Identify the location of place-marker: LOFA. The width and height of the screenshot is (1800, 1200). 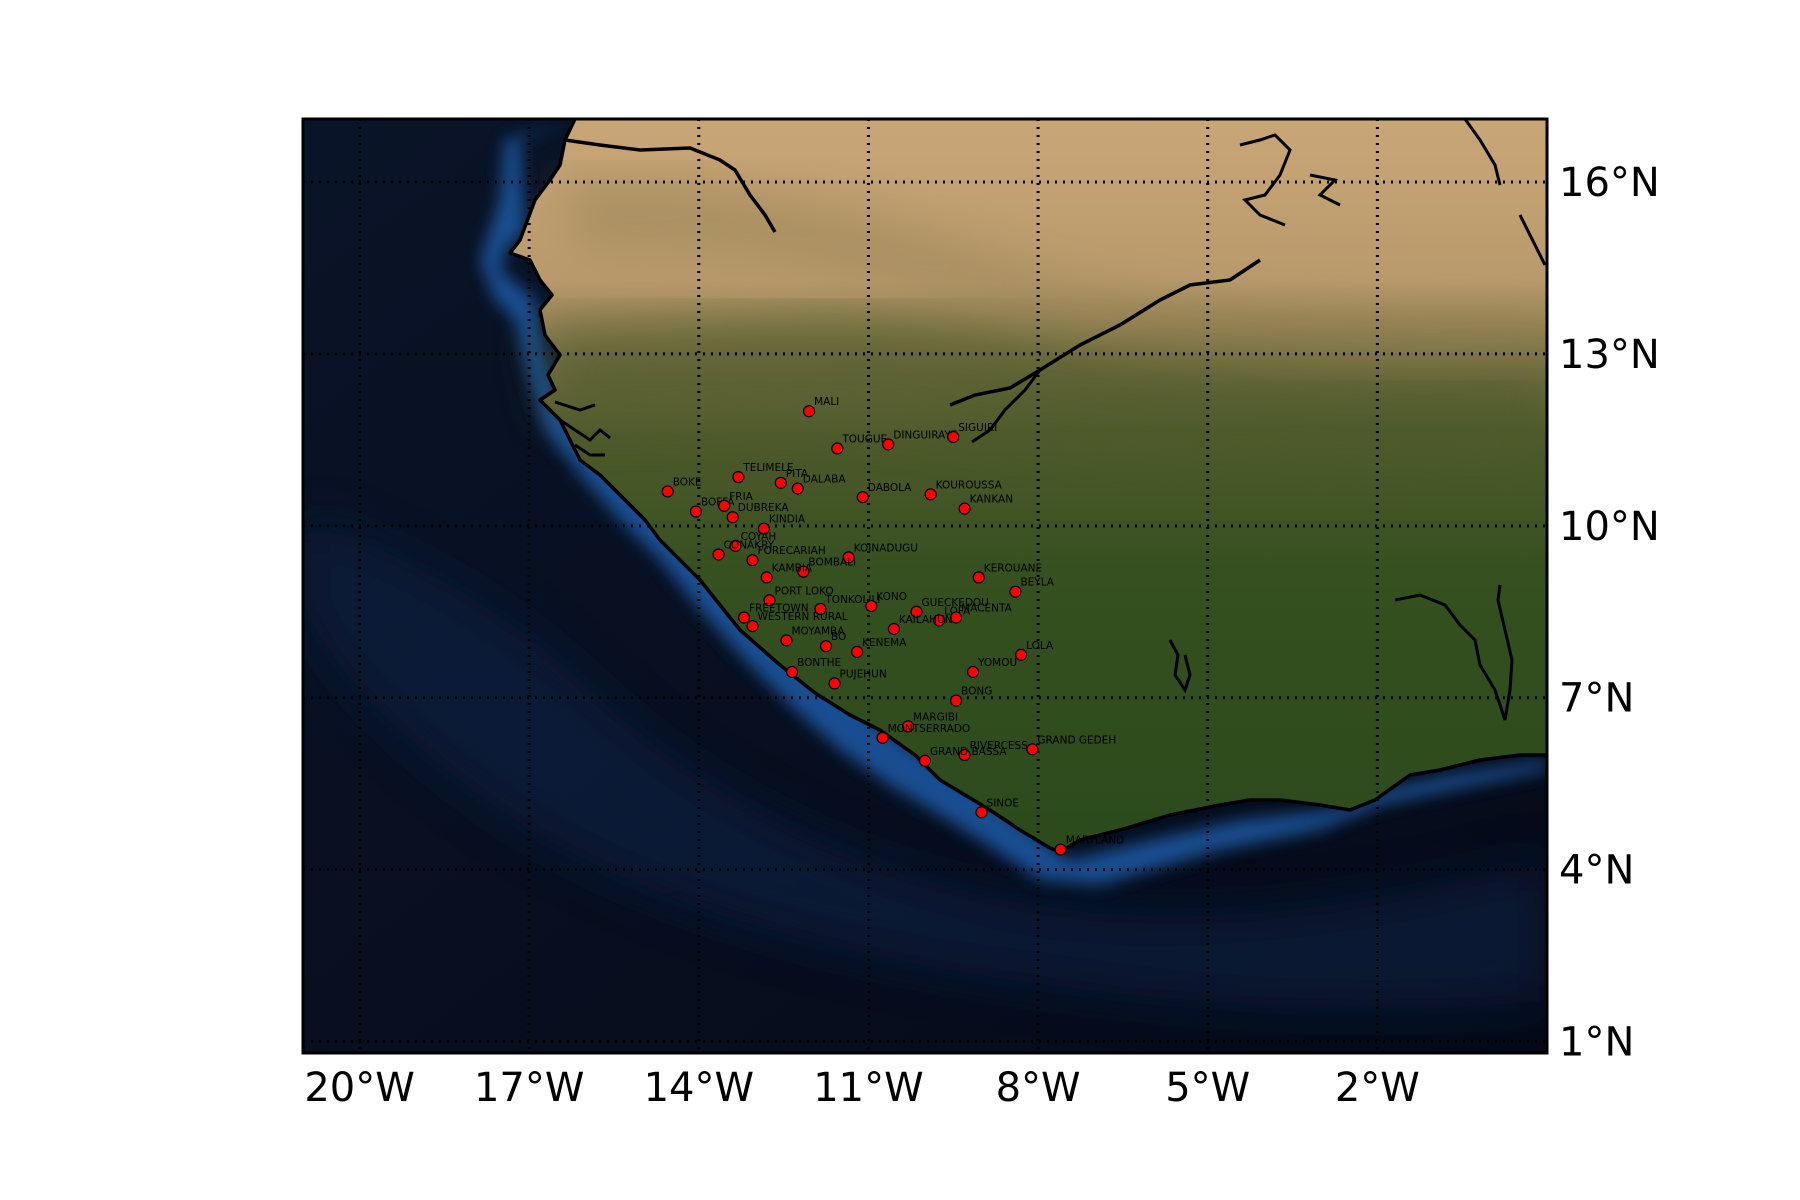
(952, 616).